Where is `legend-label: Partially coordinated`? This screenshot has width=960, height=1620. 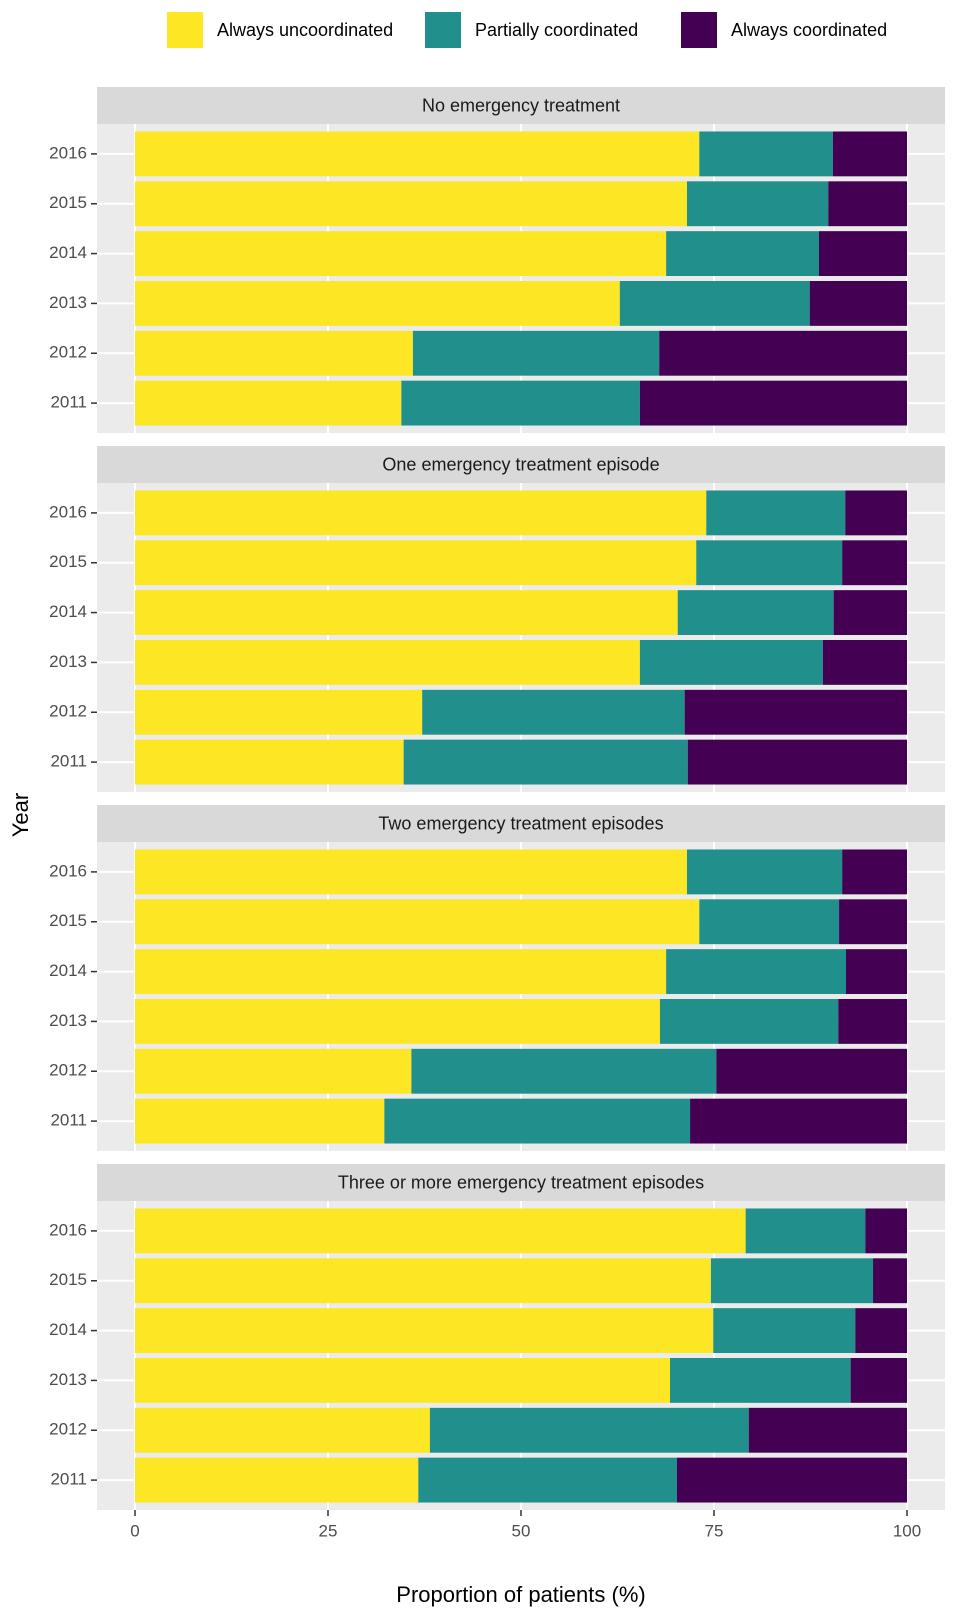
legend-label: Partially coordinated is located at coordinates (556, 30).